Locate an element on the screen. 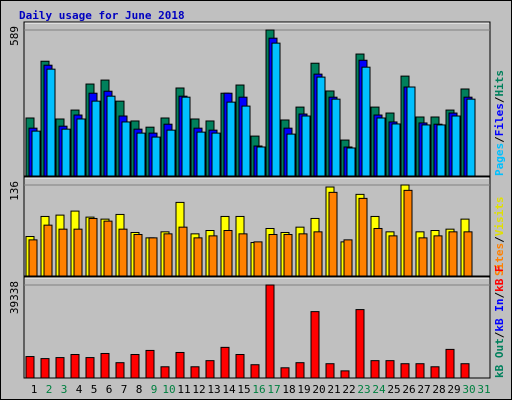 This screenshot has width=512, height=400. x-tick-label: 3 is located at coordinates (64, 389).